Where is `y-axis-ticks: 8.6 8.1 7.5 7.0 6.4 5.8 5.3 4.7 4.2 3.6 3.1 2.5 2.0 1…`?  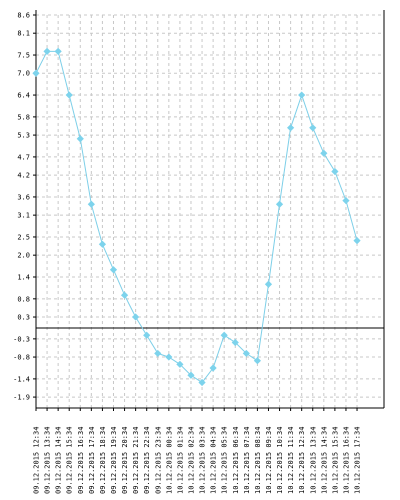 y-axis-ticks: 8.6 8.1 7.5 7.0 6.4 5.8 5.3 4.7 4.2 3.6 3.1 2.5 2.0 1… is located at coordinates (24, 207).